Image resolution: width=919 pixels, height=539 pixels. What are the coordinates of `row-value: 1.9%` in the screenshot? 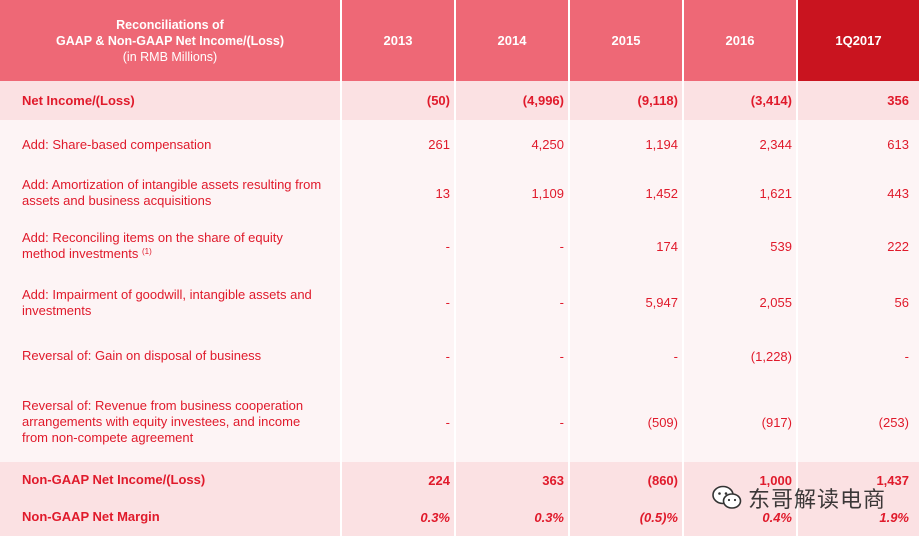 It's located at (858, 517).